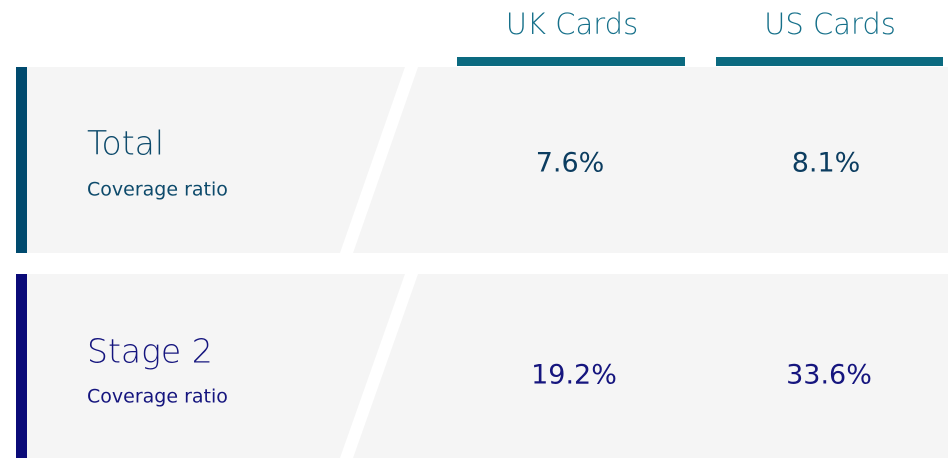 Image resolution: width=948 pixels, height=462 pixels. I want to click on cell-value: 7.6%, so click(570, 163).